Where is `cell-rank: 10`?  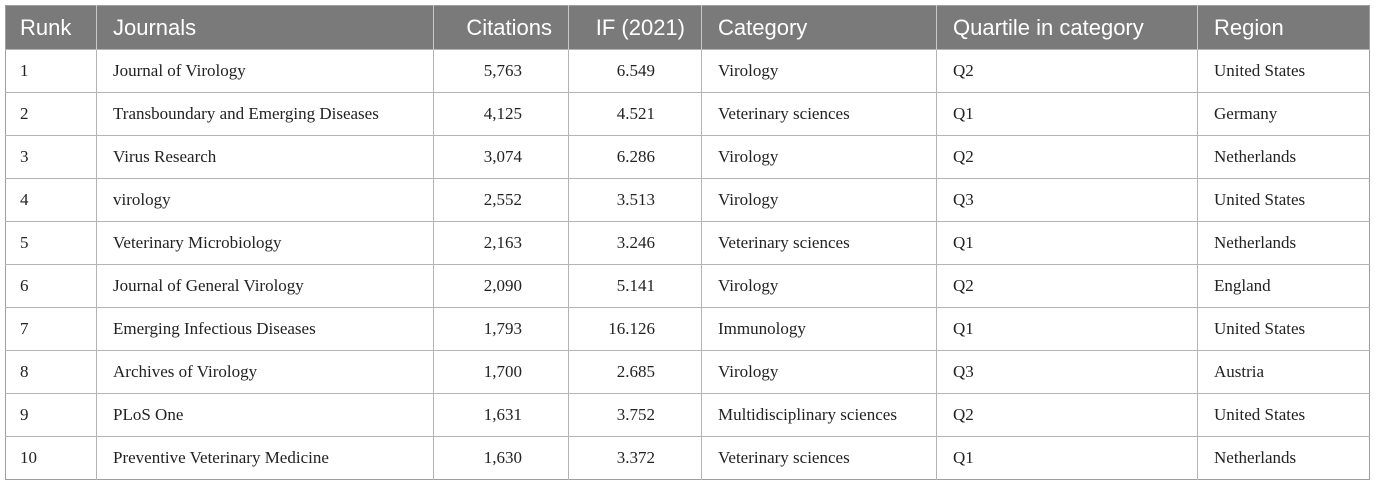 cell-rank: 10 is located at coordinates (51, 458).